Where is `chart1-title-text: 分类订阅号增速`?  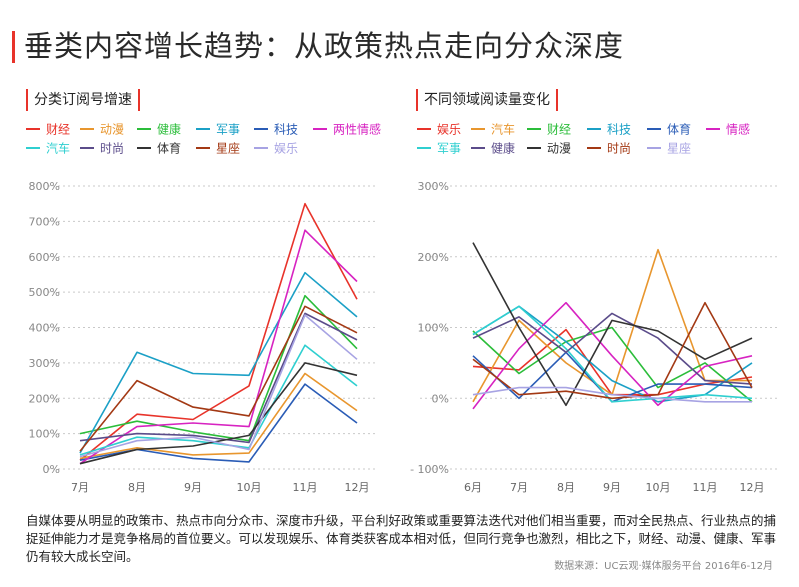
chart1-title-text: 分类订阅号增速 is located at coordinates (83, 100).